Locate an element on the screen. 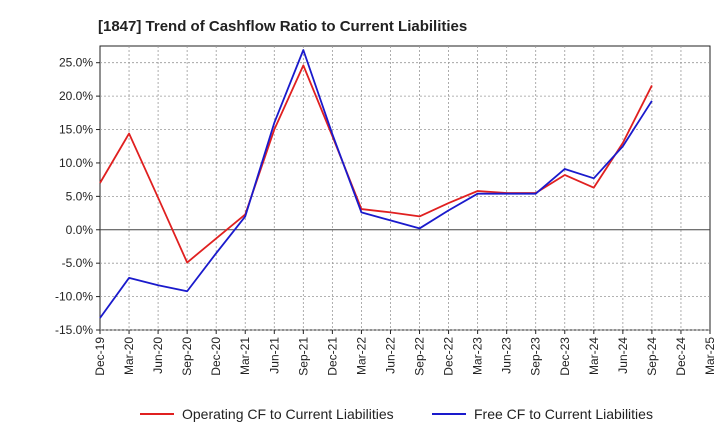  x-tick-label: Jun-24 is located at coordinates (623, 355).